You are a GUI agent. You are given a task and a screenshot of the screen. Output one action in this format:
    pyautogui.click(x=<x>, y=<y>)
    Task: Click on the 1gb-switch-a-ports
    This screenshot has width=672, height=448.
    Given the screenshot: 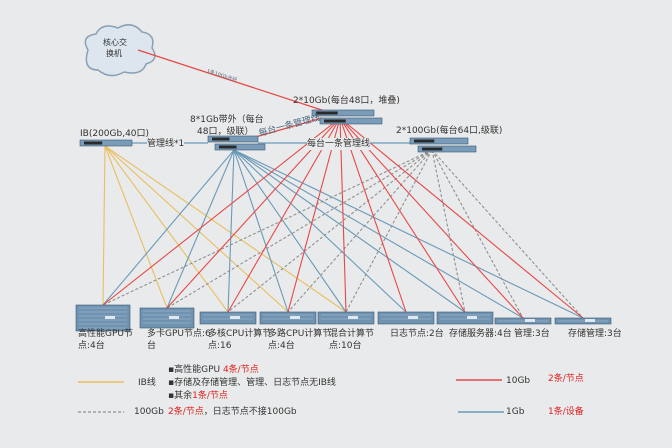 What is the action you would take?
    pyautogui.click(x=221, y=139)
    